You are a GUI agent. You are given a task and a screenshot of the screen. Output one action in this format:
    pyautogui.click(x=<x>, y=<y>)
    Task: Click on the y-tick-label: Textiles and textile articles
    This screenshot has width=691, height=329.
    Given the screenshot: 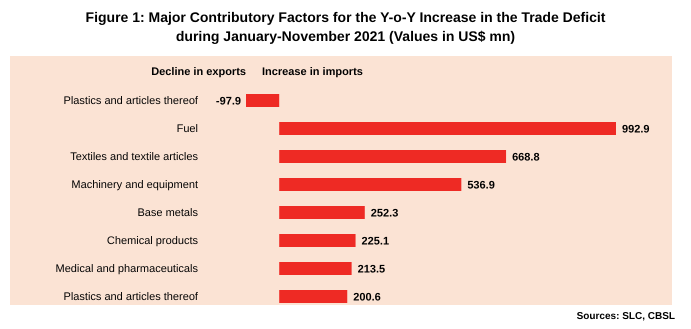 What is the action you would take?
    pyautogui.click(x=134, y=156)
    